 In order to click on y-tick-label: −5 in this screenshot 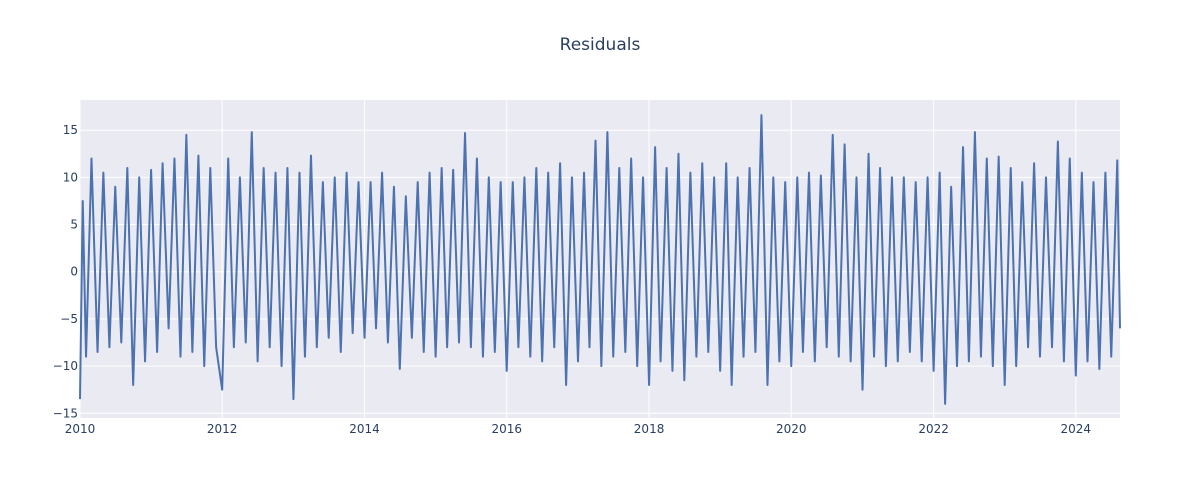, I will do `click(69, 319)`.